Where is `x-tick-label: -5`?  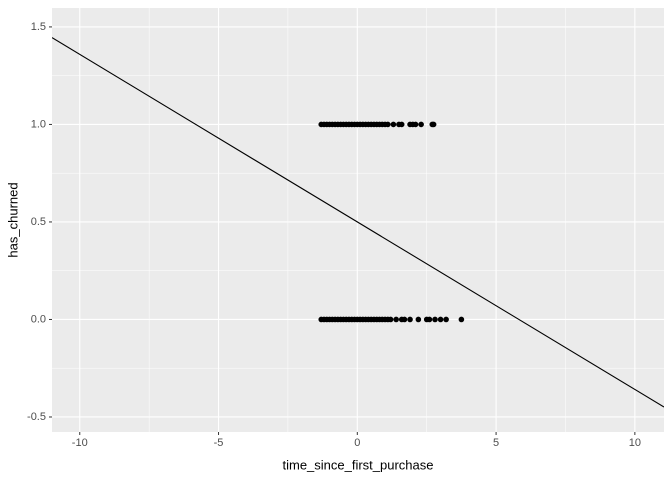
x-tick-label: -5 is located at coordinates (219, 443).